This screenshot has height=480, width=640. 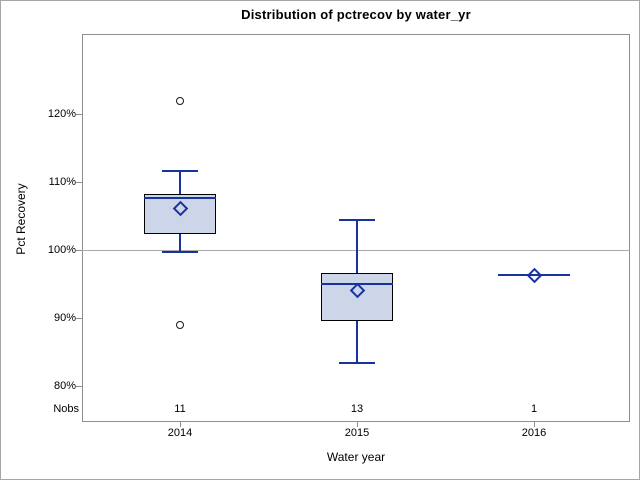 I want to click on chart-title: Distribution of pctrecov by water_yr, so click(x=356, y=14).